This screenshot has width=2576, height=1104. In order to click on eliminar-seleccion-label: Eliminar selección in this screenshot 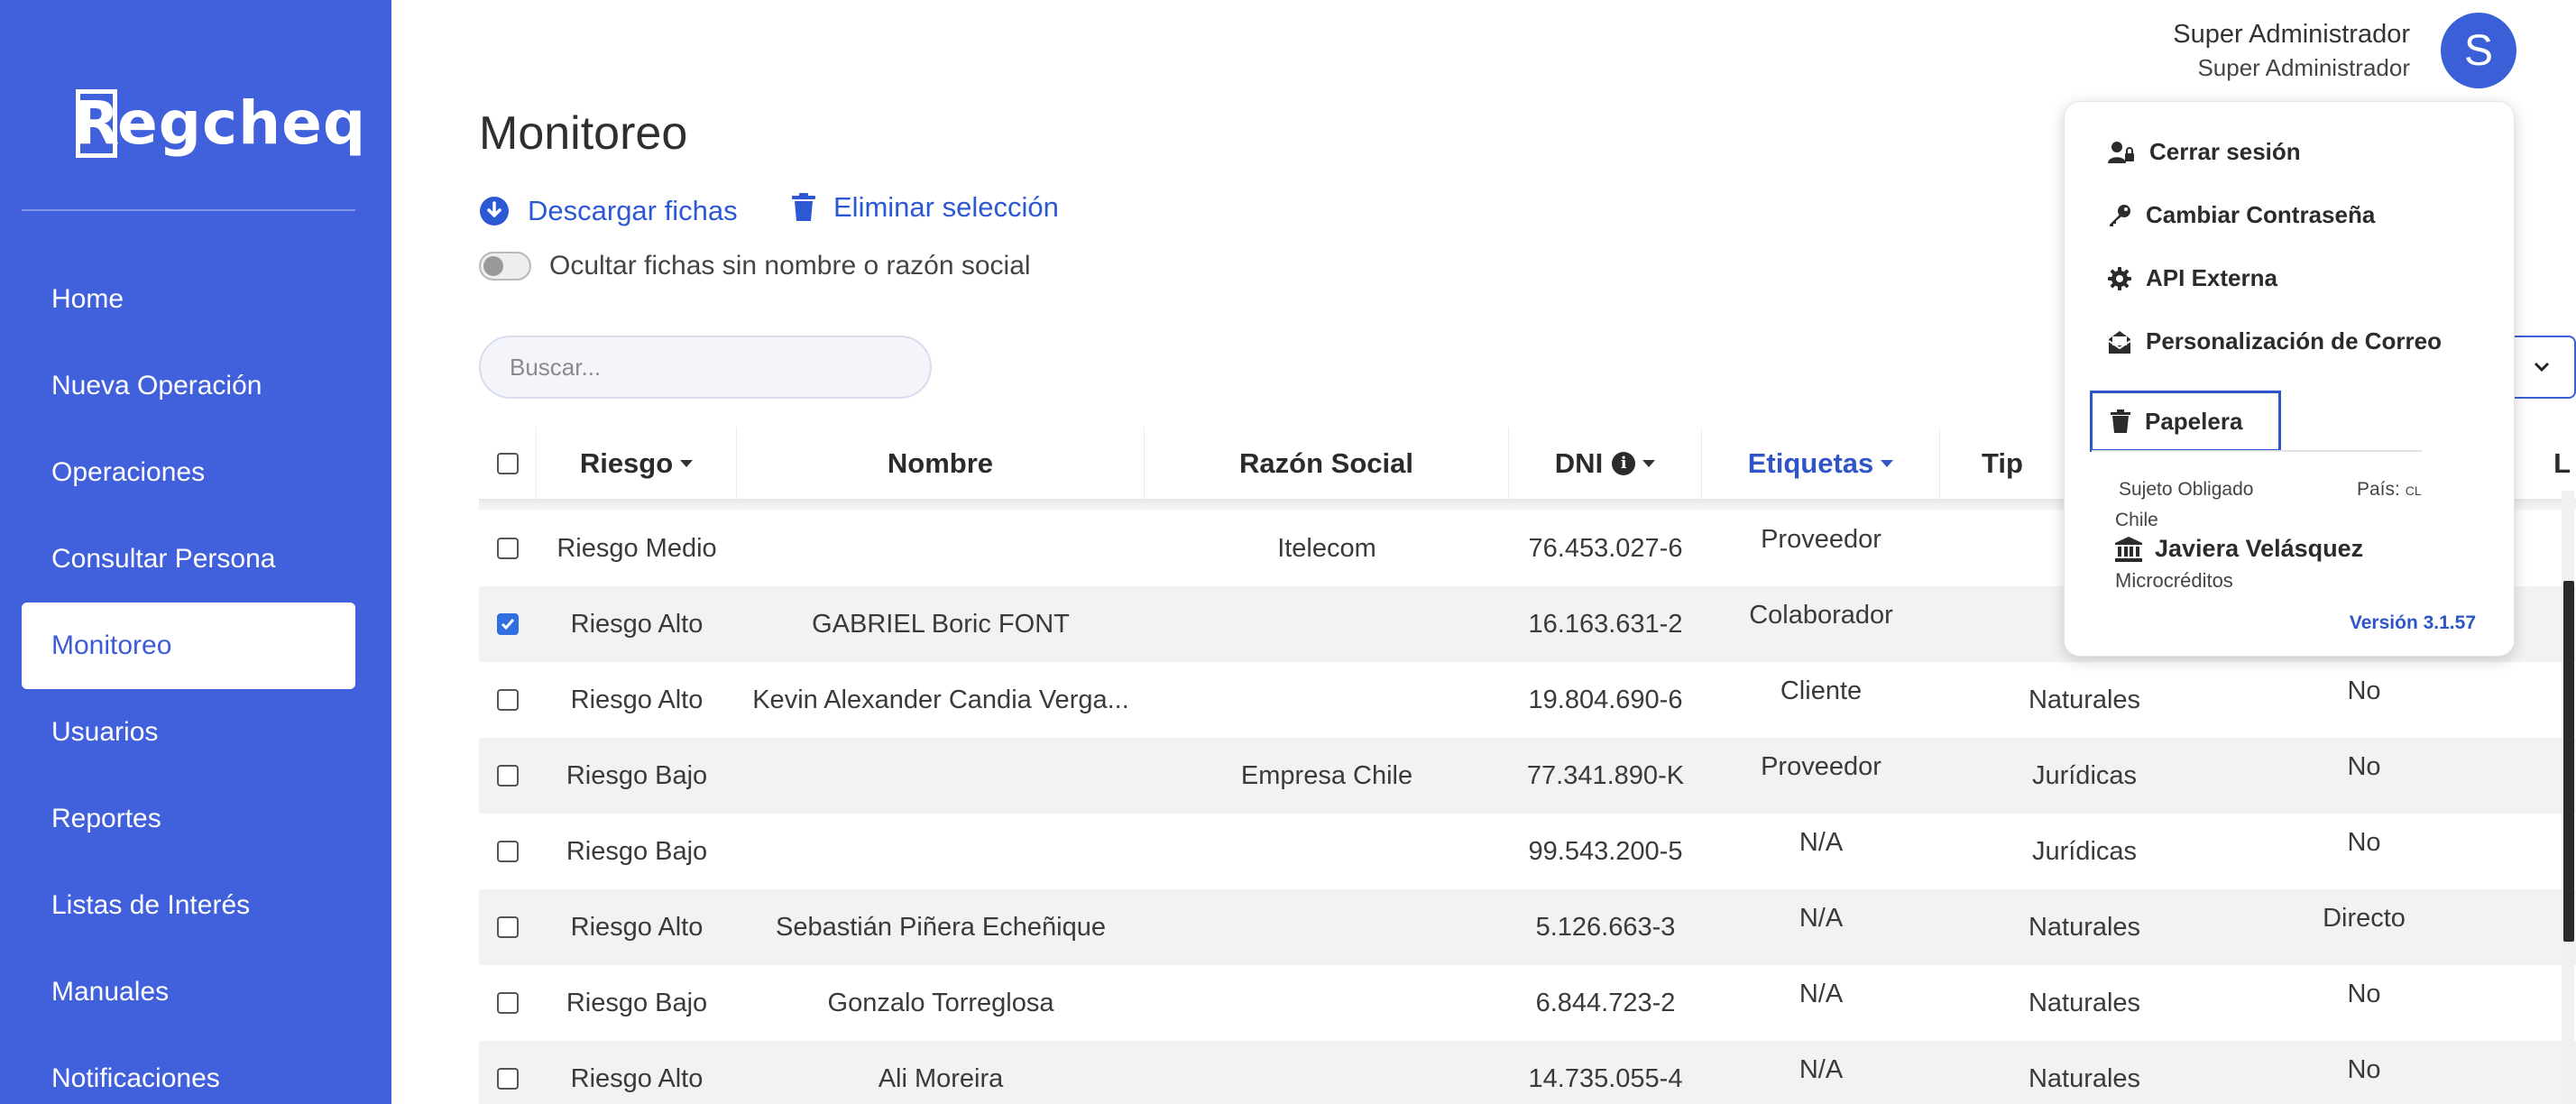, I will do `click(946, 207)`.